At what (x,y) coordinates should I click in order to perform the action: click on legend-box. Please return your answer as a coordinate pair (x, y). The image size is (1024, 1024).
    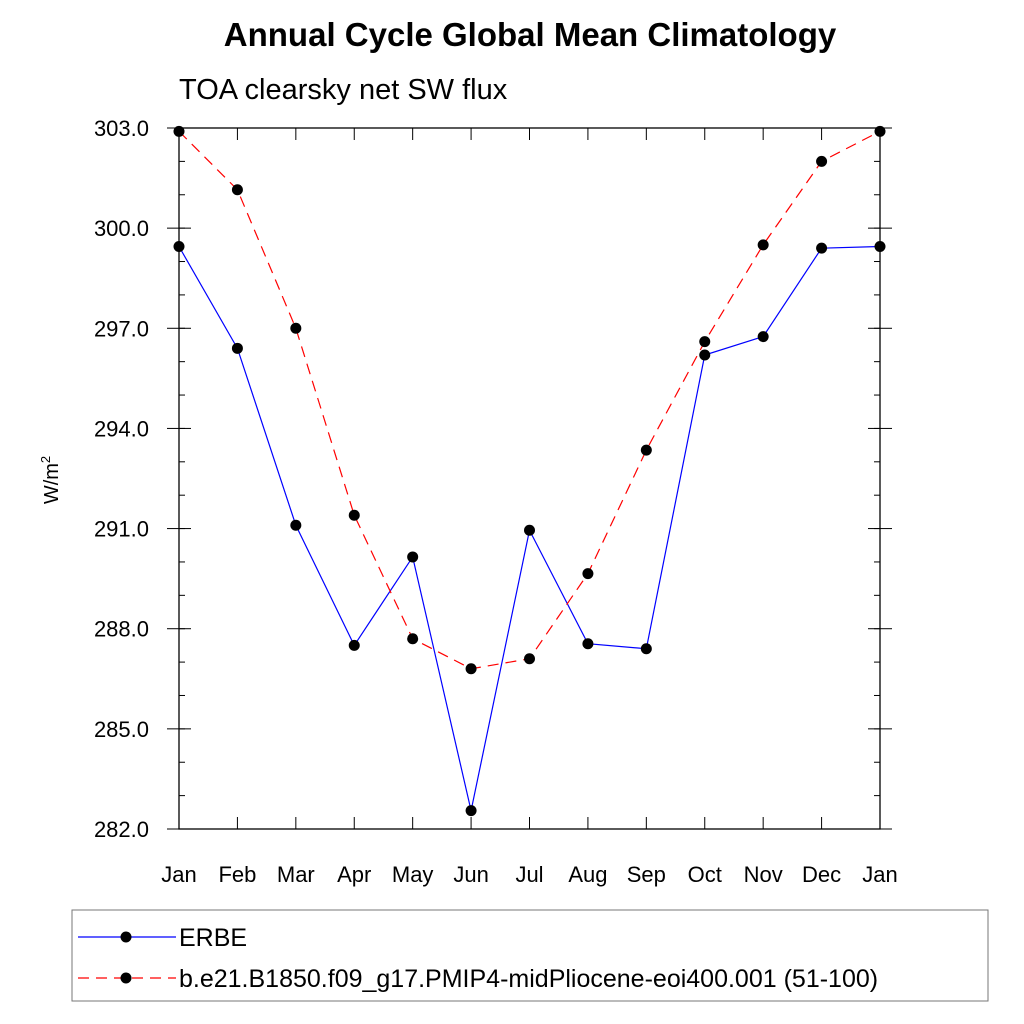
    Looking at the image, I should click on (530, 955).